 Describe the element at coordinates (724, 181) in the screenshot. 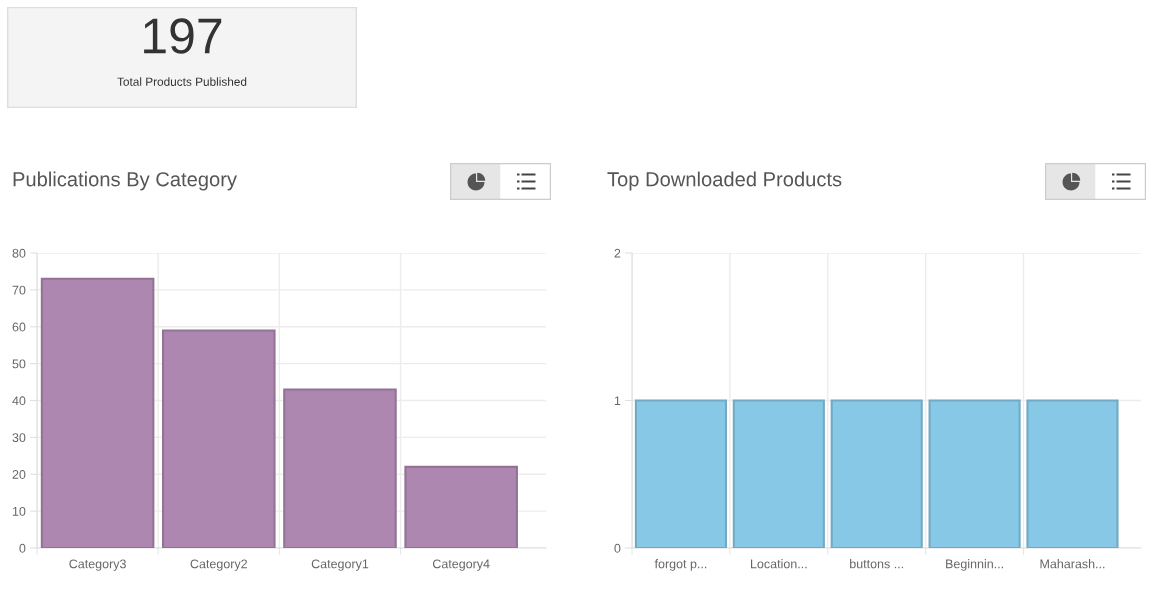

I see `chart-title: Top Downloaded Products` at that location.